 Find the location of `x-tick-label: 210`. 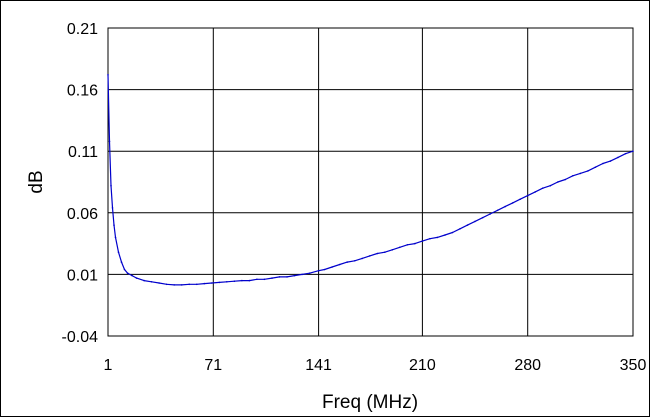

x-tick-label: 210 is located at coordinates (422, 365).